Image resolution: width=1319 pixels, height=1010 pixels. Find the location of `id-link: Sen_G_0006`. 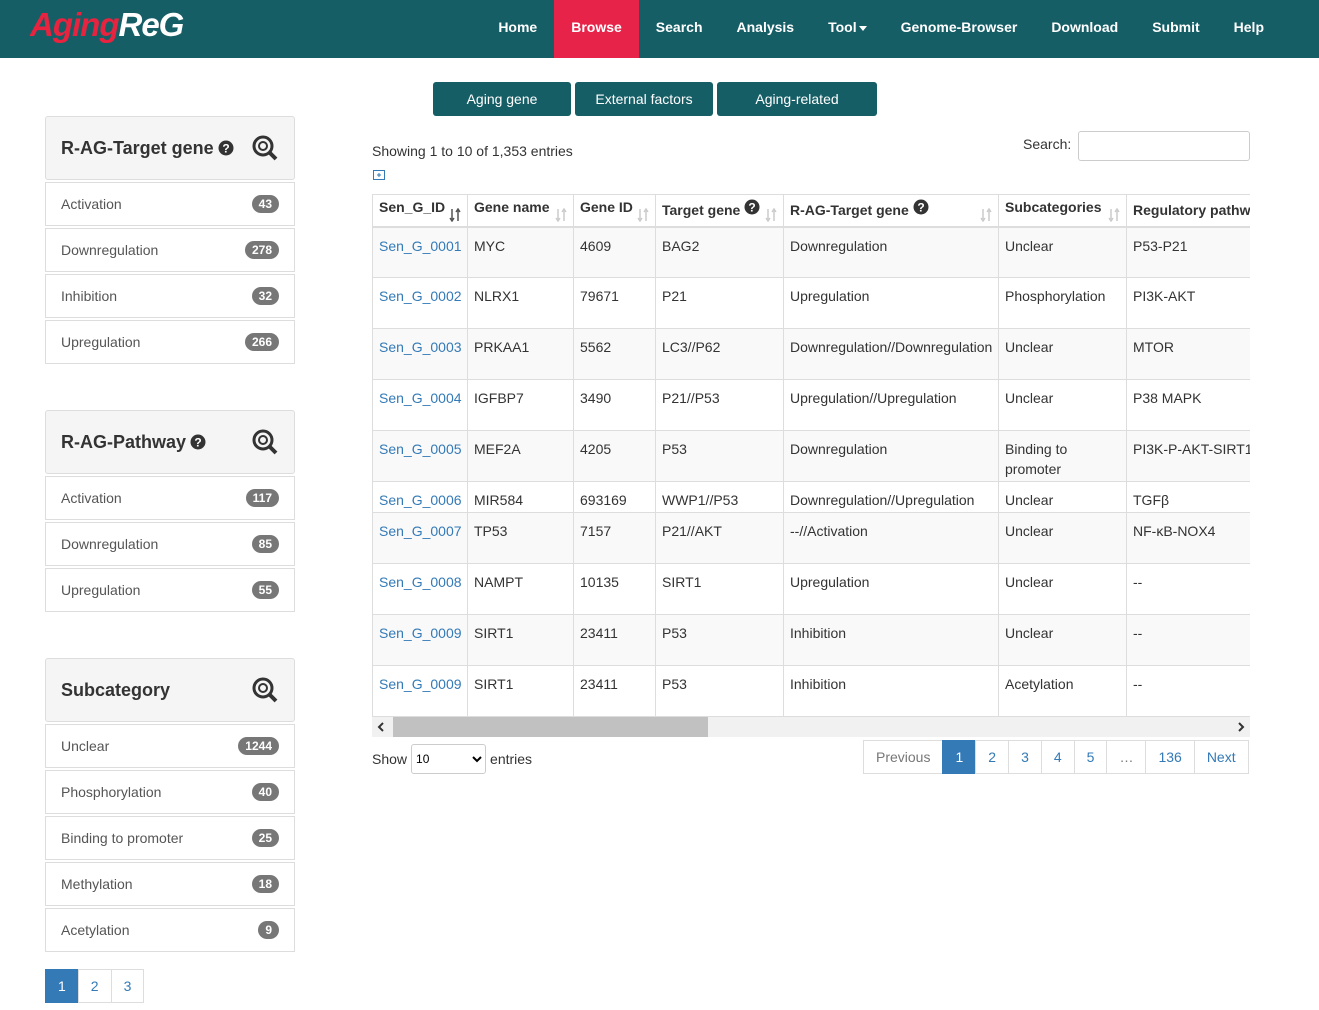

id-link: Sen_G_0006 is located at coordinates (420, 500).